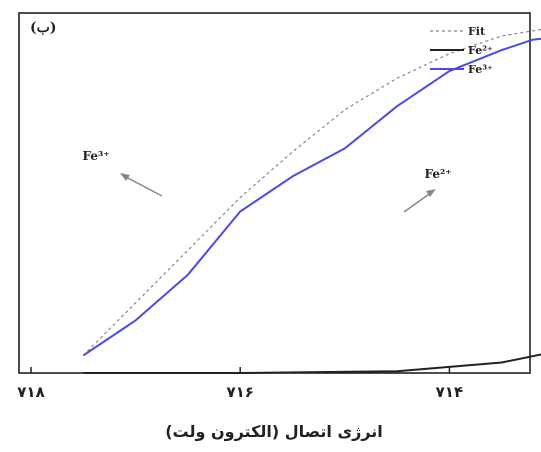 Image resolution: width=541 pixels, height=452 pixels. What do you see at coordinates (480, 50) in the screenshot?
I see `legend-label: Fe²⁺` at bounding box center [480, 50].